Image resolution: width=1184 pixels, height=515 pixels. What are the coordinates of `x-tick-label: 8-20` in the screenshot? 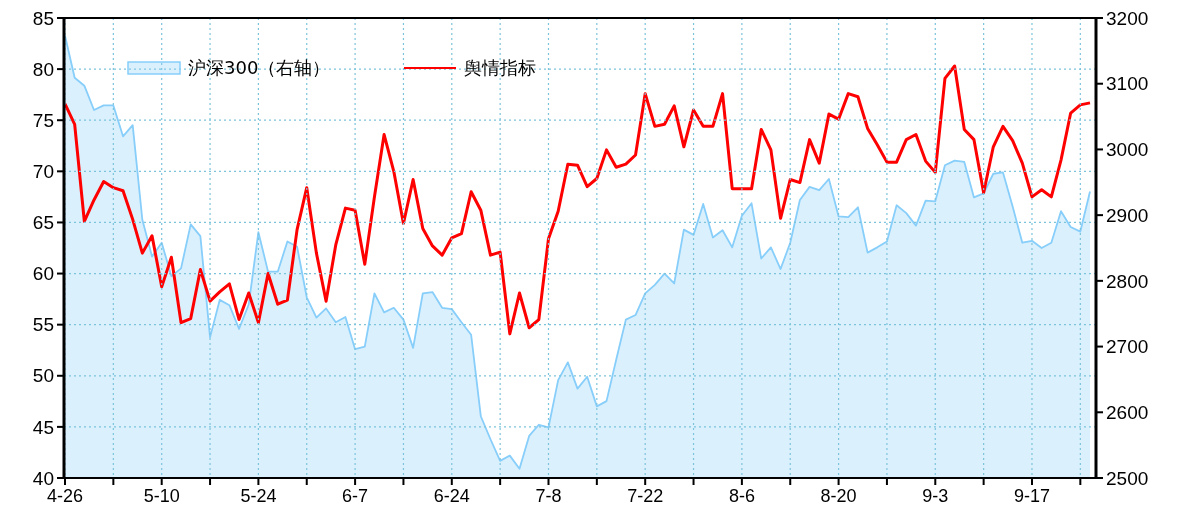 It's located at (838, 496).